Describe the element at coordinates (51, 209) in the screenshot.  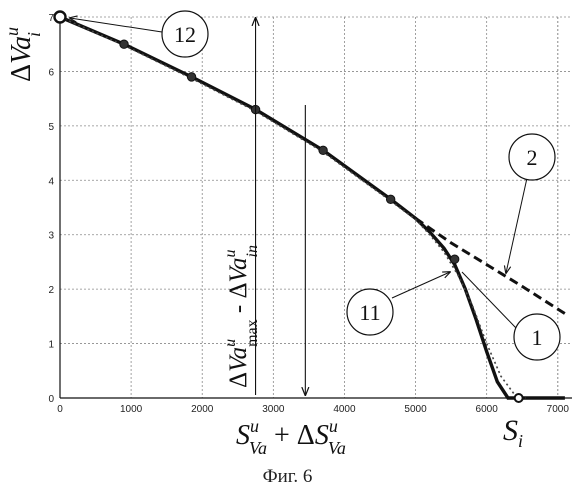
I see `y-tick-labels: 01234567` at that location.